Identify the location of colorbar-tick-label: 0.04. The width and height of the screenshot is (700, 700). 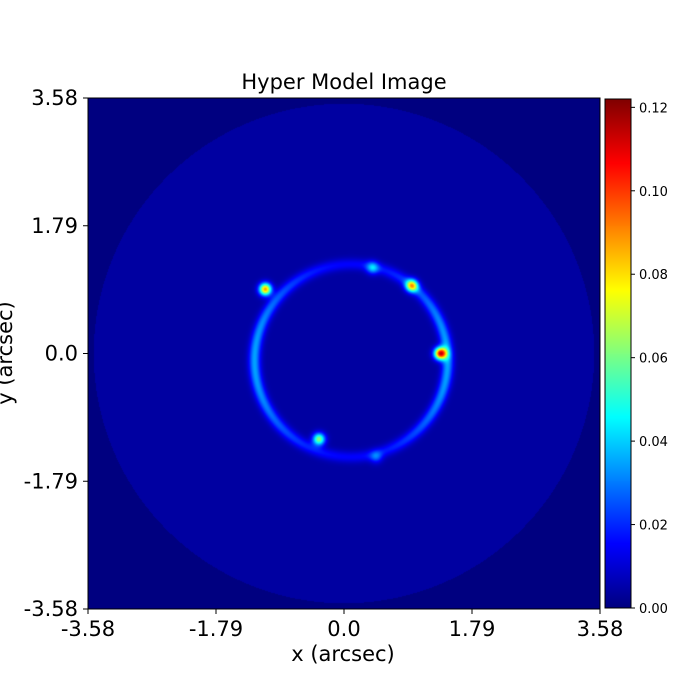
(653, 442).